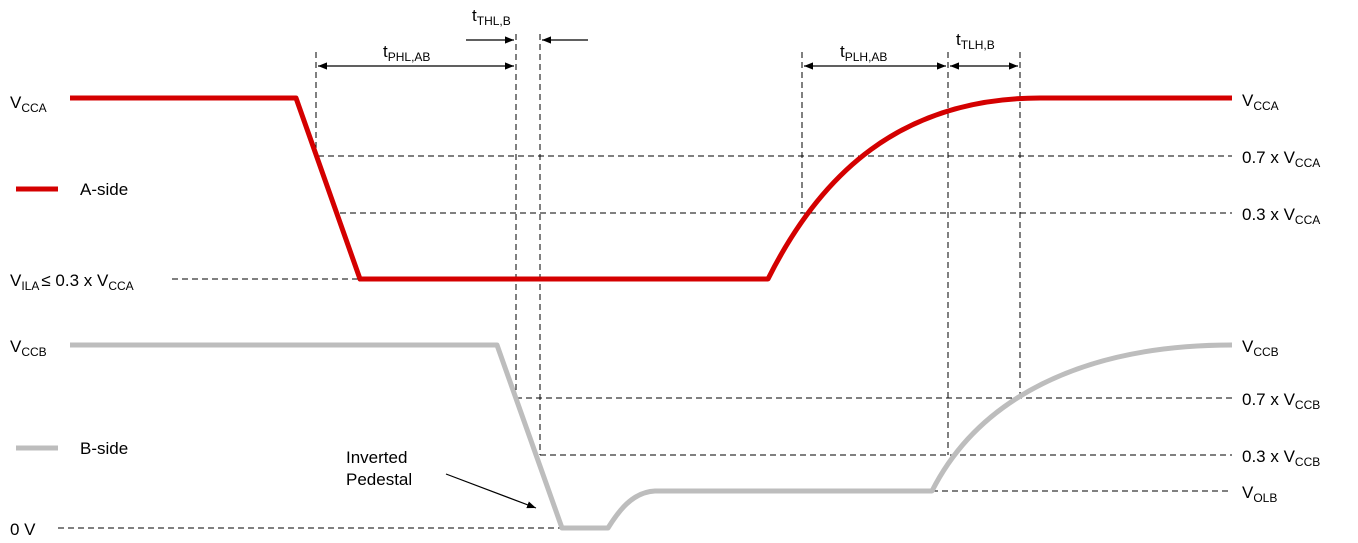  I want to click on vccb-left-label: VCCB, so click(28, 348).